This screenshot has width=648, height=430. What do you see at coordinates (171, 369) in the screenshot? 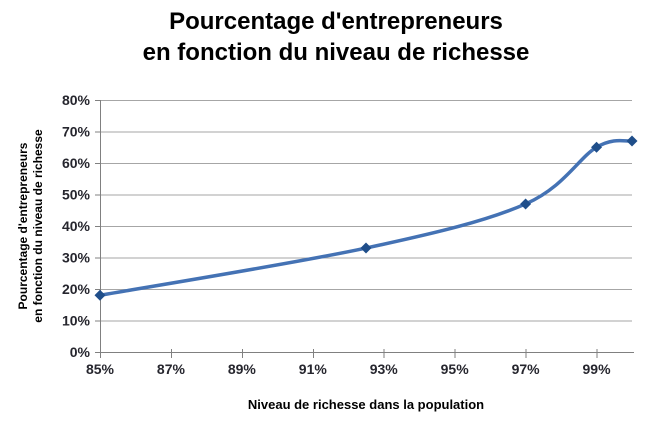
I see `x-tick-label: 87%` at bounding box center [171, 369].